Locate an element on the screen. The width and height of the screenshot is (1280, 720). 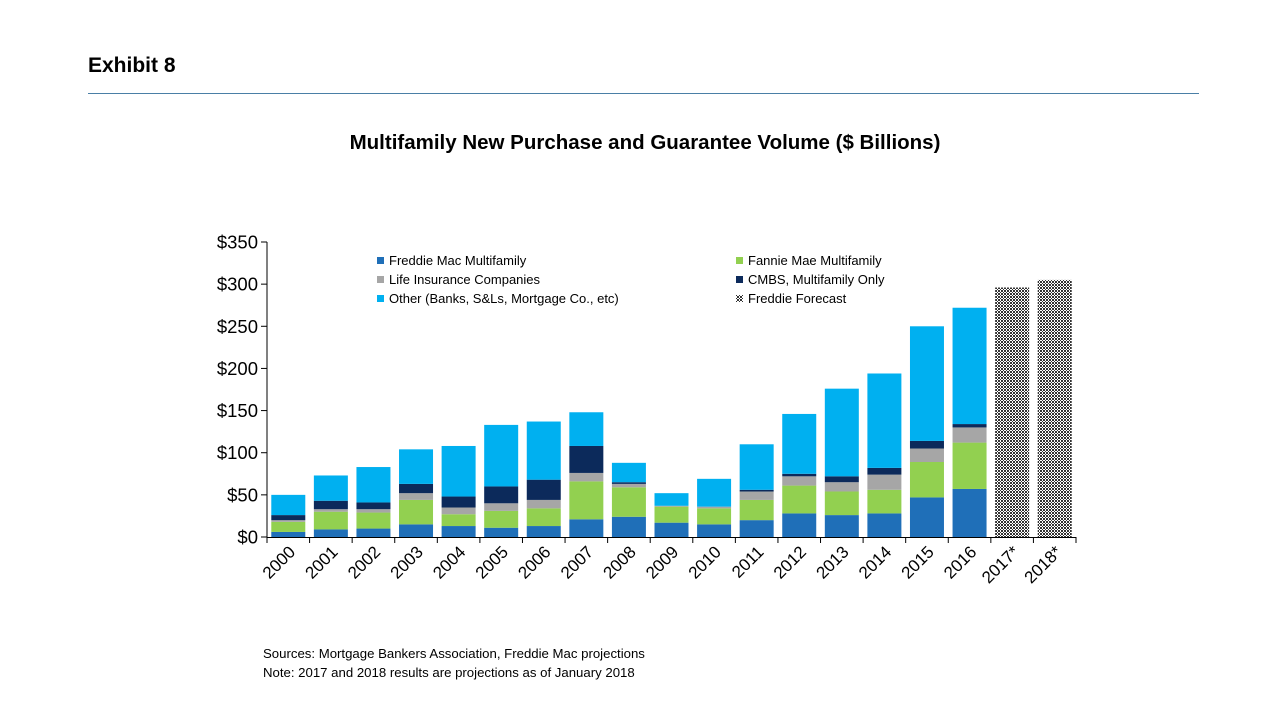
bar-2014-cmbs-multifamily-only is located at coordinates (884, 471).